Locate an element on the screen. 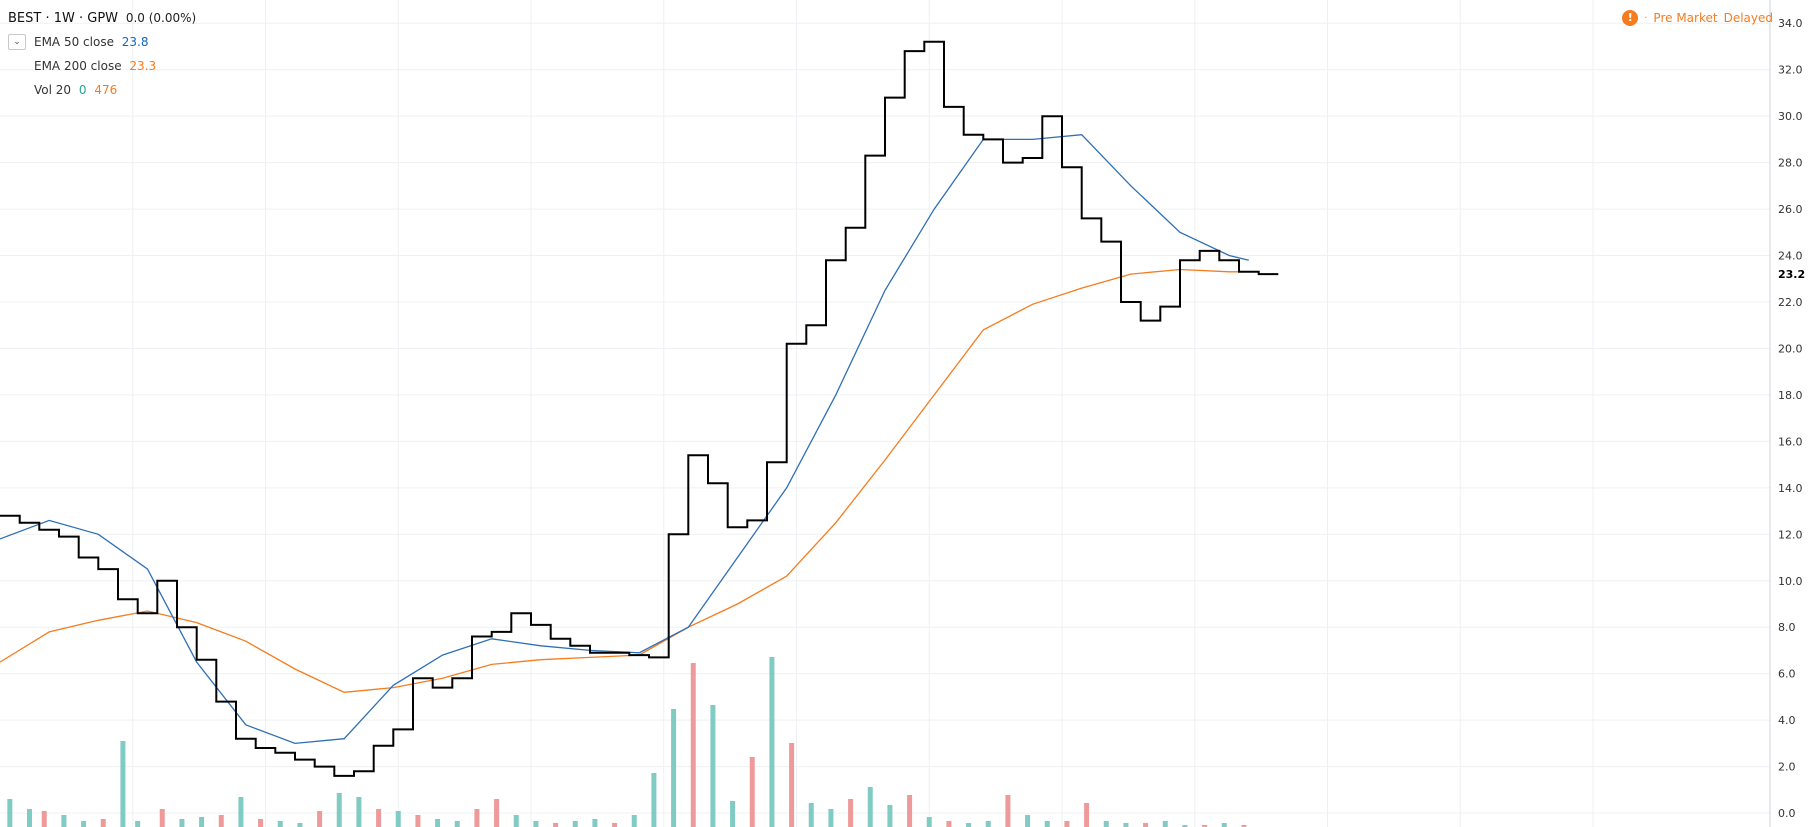 The image size is (1813, 827). price-tick-label: 26.0 is located at coordinates (1790, 209).